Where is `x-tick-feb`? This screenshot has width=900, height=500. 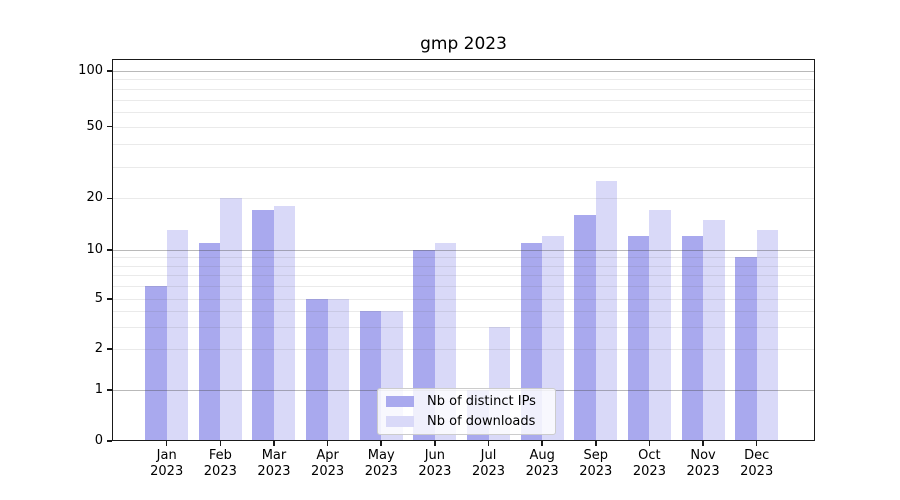
x-tick-feb is located at coordinates (220, 443).